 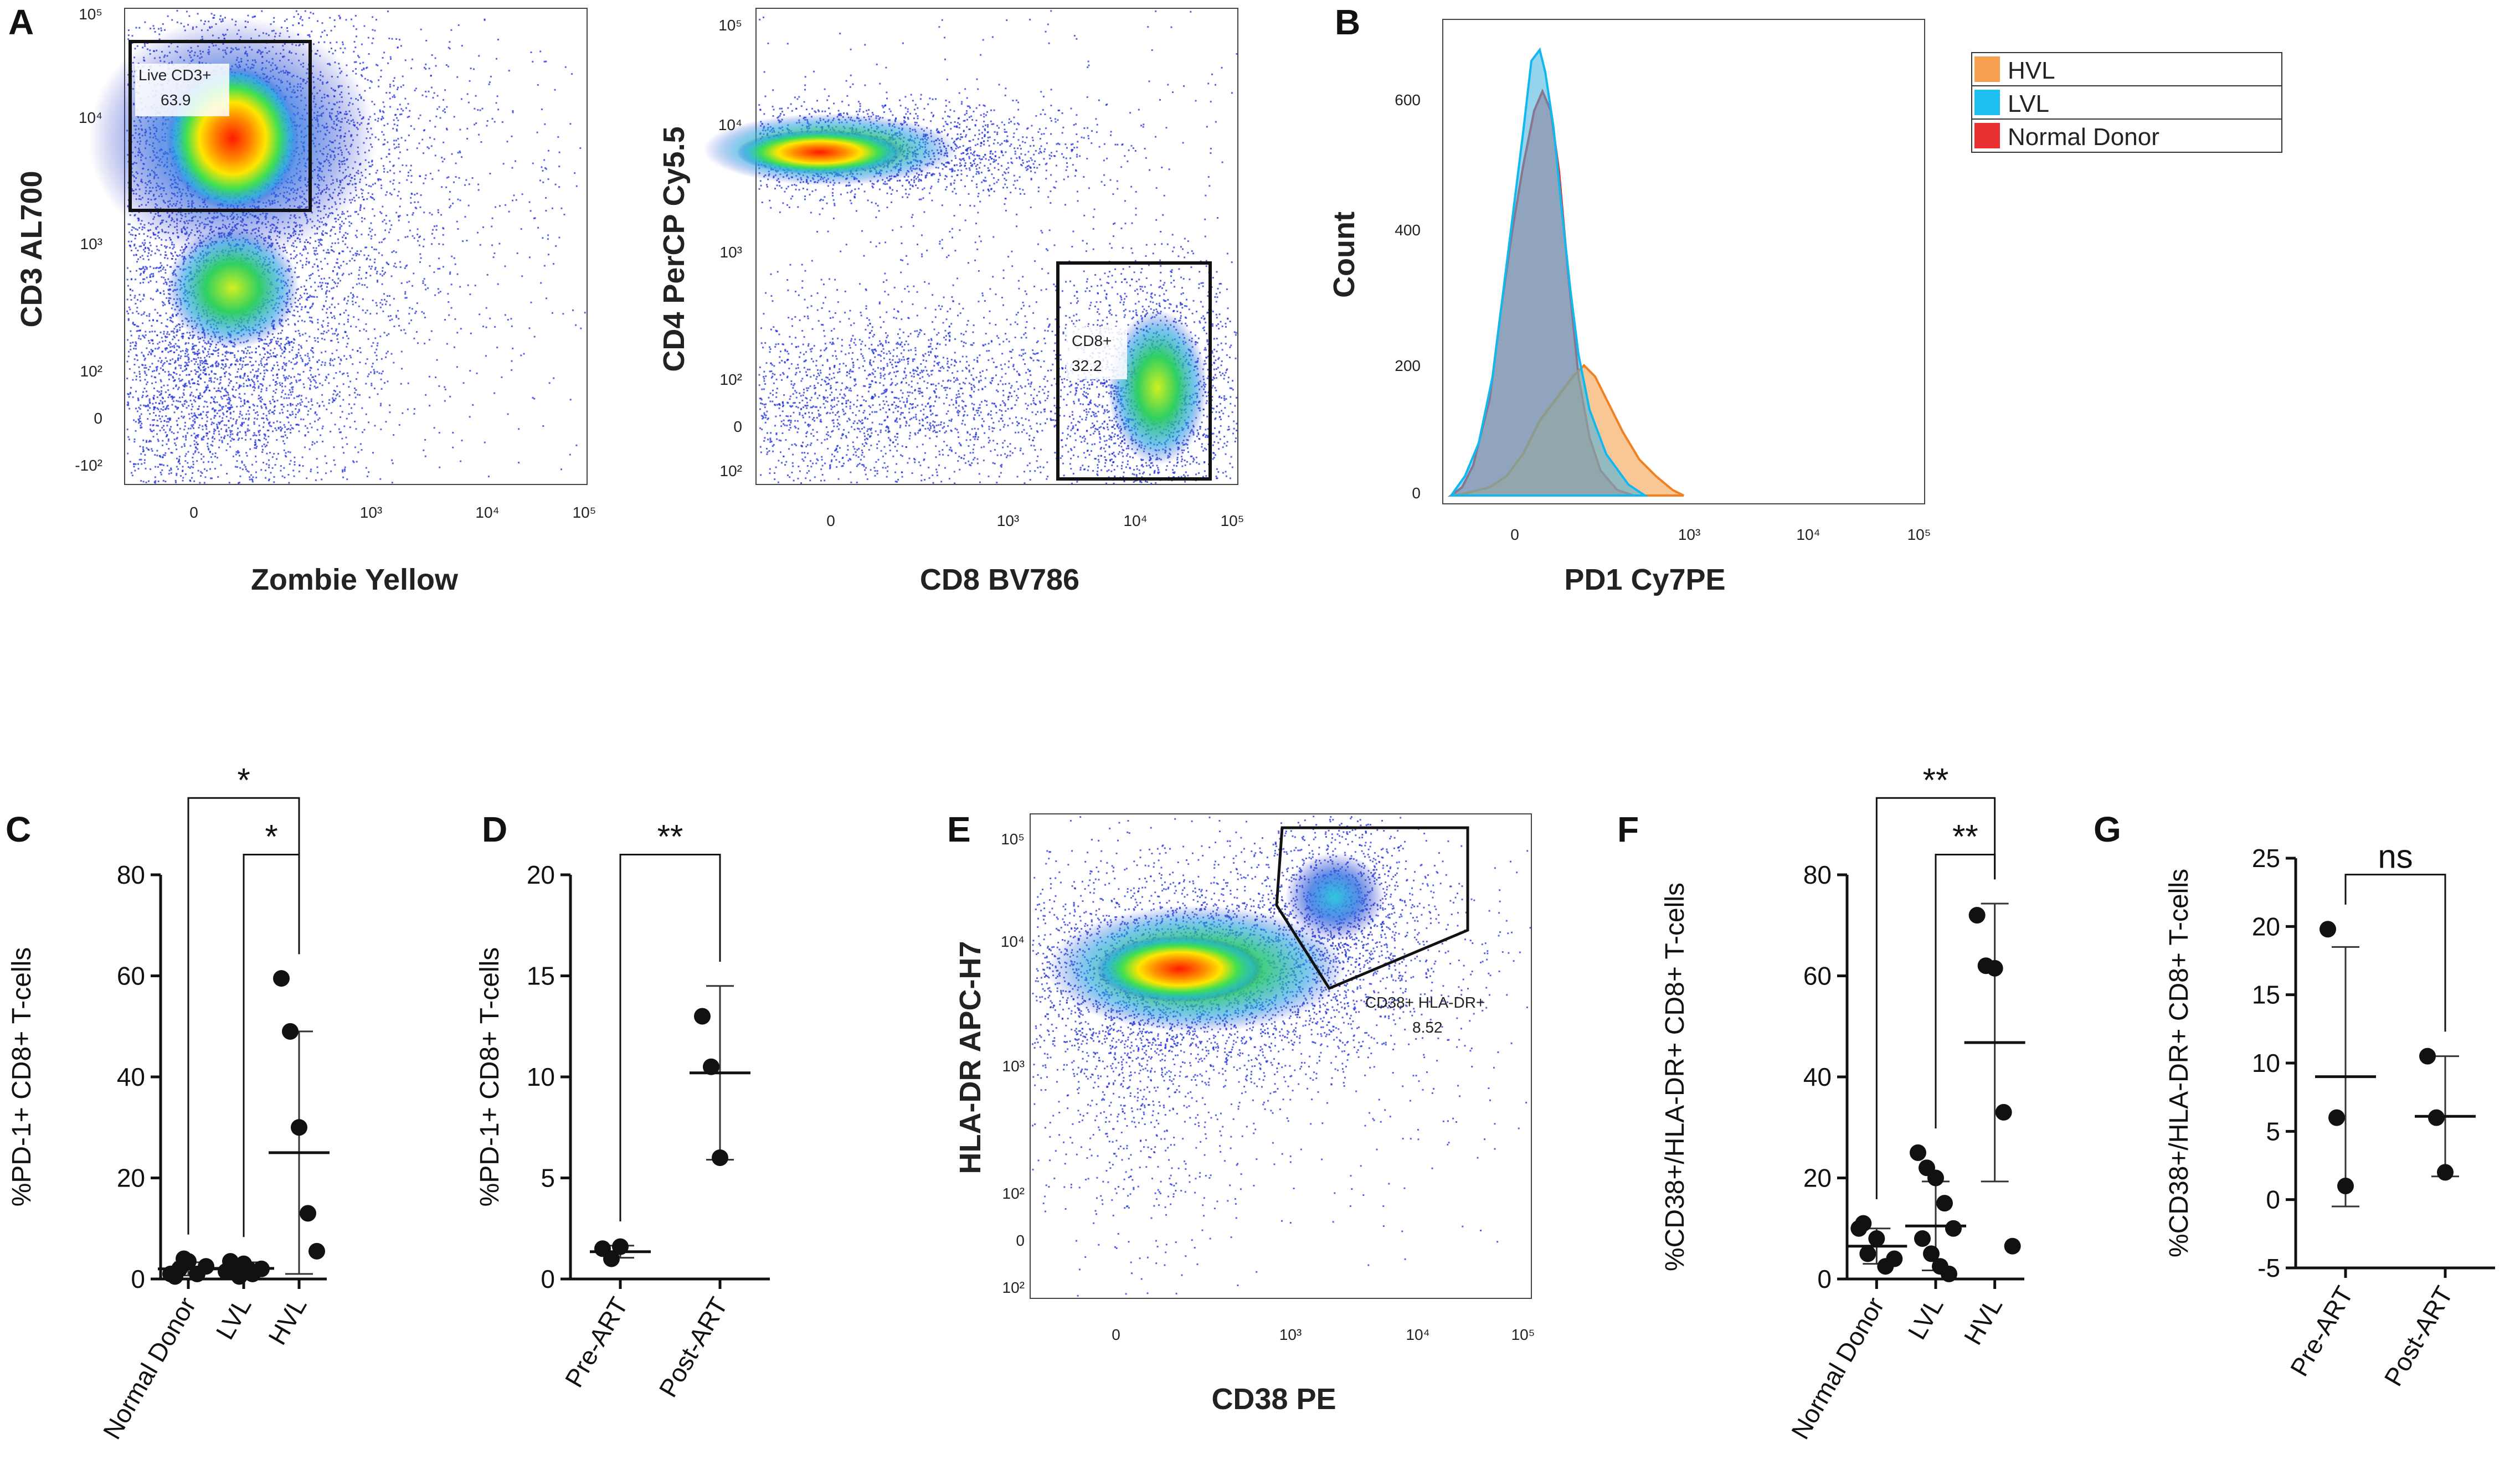 I want to click on gate-cd8, so click(x=1134, y=371).